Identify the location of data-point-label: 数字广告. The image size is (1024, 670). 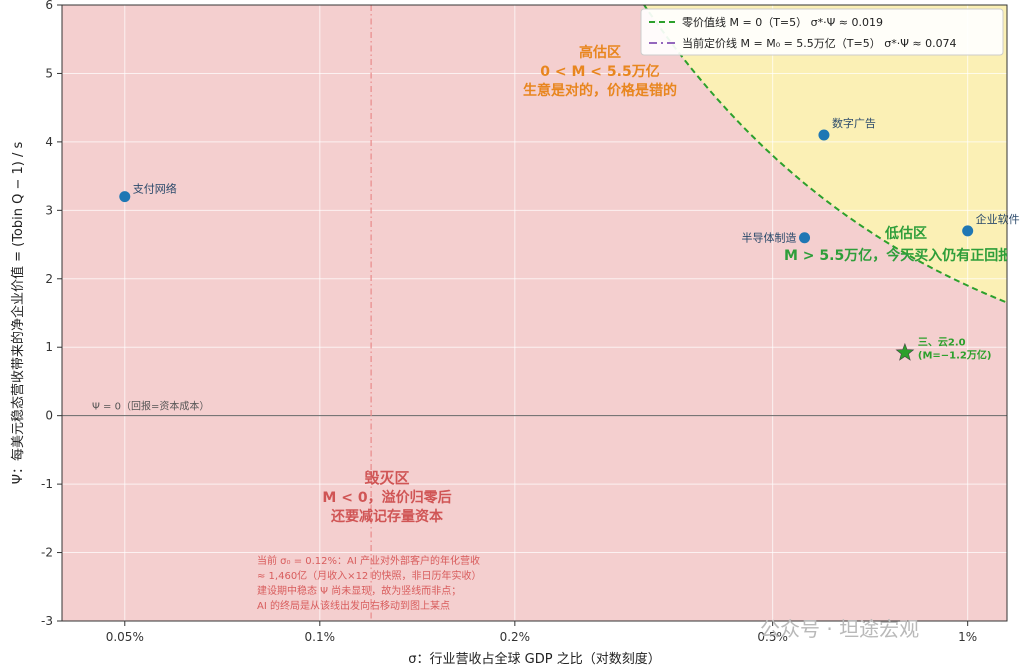
(854, 123).